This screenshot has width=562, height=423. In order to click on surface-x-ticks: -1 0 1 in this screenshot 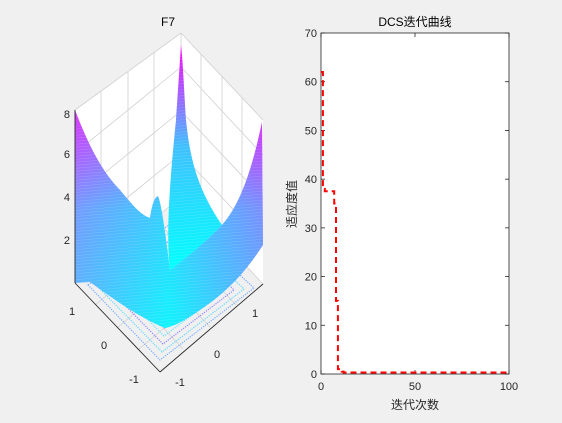, I will do `click(216, 348)`.